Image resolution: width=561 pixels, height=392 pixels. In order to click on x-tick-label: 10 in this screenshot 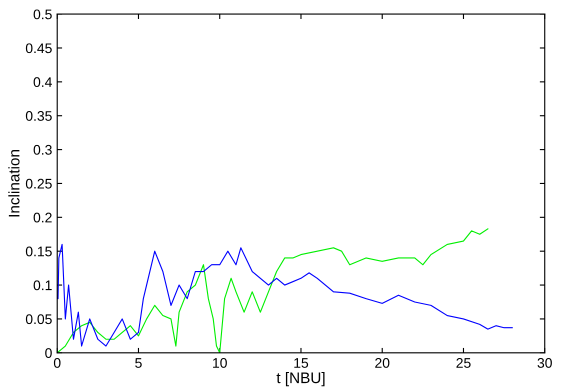, I will do `click(220, 363)`.